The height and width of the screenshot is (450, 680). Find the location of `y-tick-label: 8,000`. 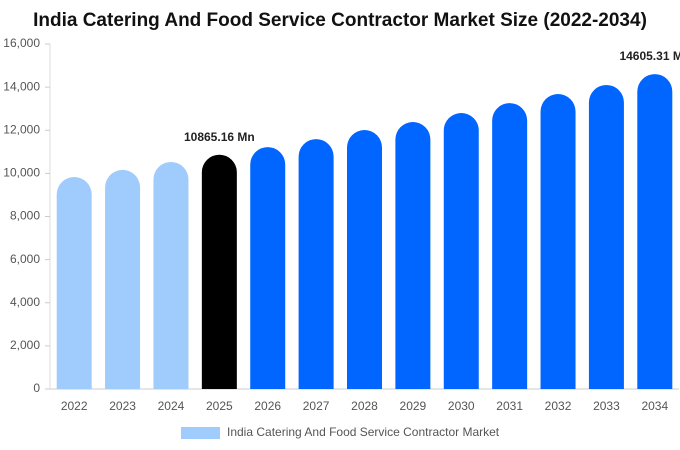

y-tick-label: 8,000 is located at coordinates (25, 216).